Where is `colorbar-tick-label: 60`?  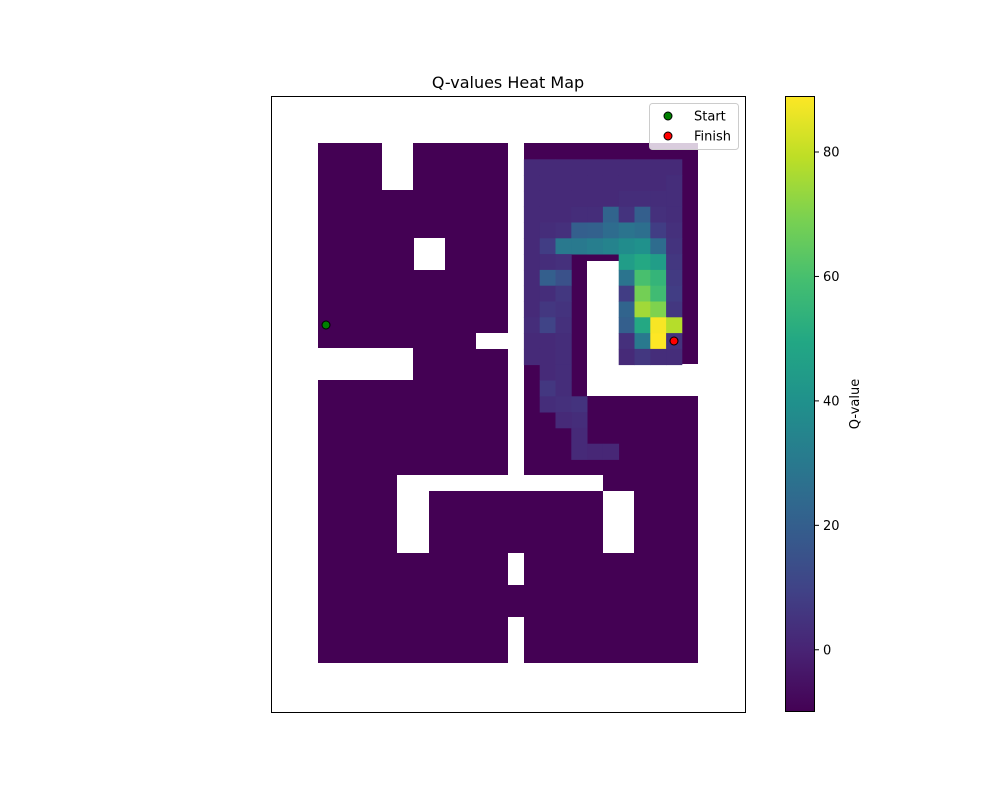 colorbar-tick-label: 60 is located at coordinates (831, 277).